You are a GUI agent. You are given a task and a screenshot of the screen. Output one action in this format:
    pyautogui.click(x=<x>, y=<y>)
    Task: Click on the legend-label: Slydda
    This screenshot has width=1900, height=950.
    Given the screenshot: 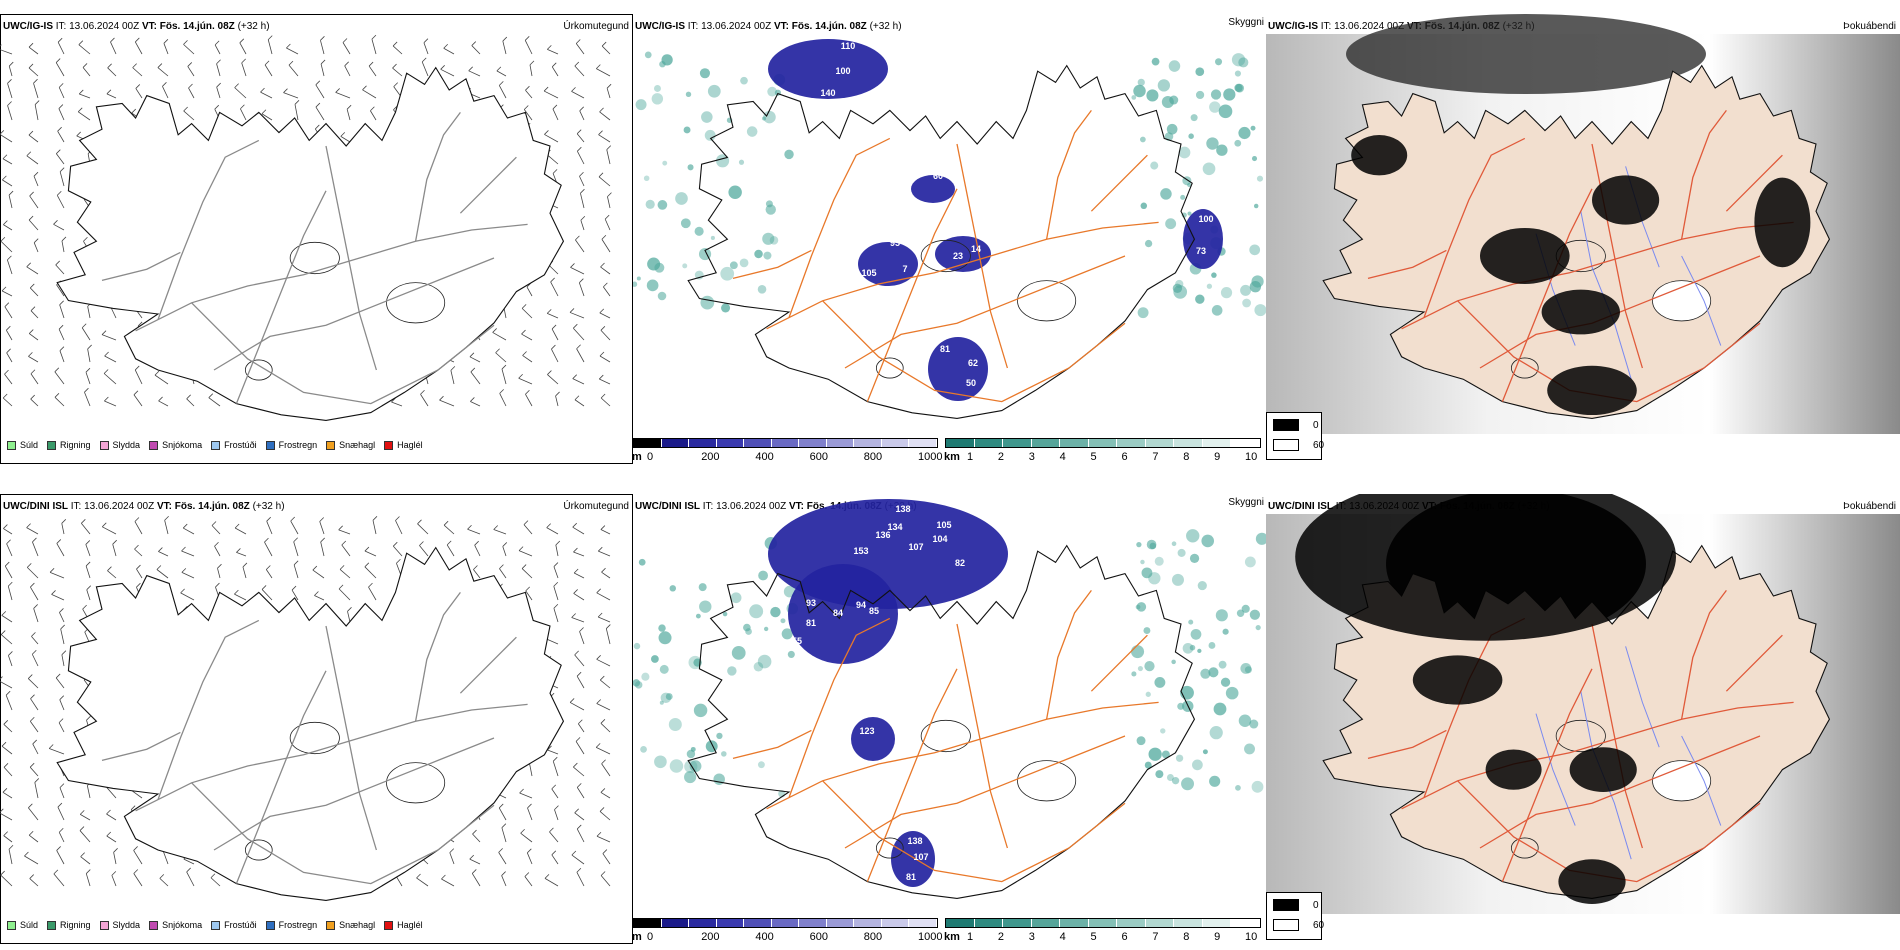 What is the action you would take?
    pyautogui.click(x=126, y=925)
    